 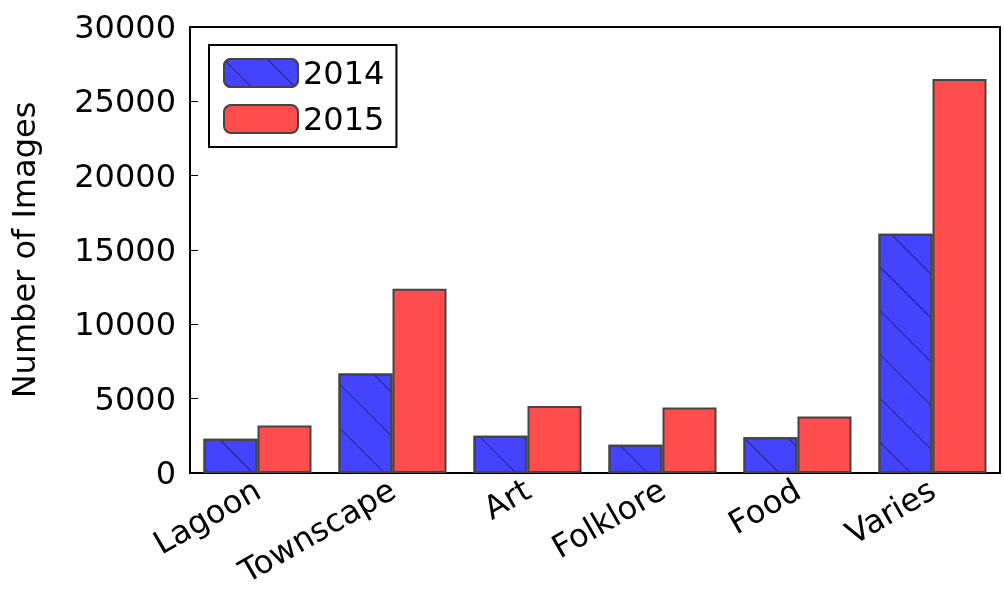 What do you see at coordinates (125, 250) in the screenshot?
I see `y-tick-label: 15000` at bounding box center [125, 250].